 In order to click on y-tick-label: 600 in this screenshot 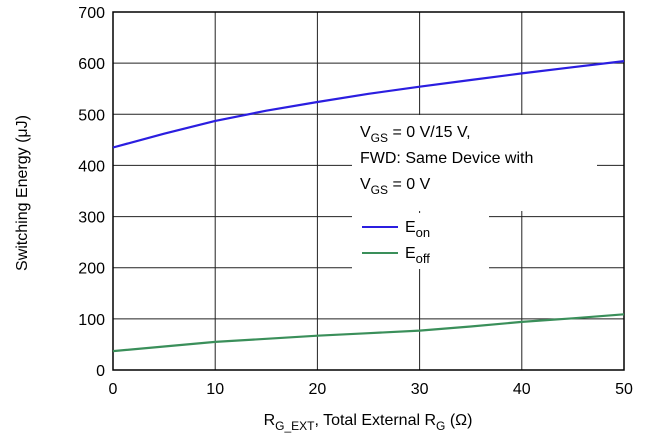, I will do `click(91, 64)`.